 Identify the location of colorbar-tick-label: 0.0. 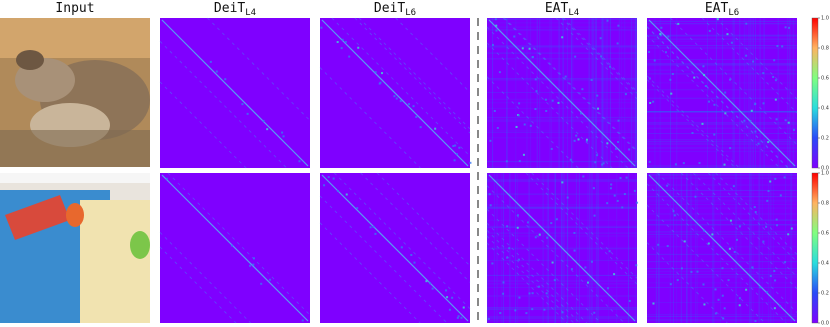
(825, 324).